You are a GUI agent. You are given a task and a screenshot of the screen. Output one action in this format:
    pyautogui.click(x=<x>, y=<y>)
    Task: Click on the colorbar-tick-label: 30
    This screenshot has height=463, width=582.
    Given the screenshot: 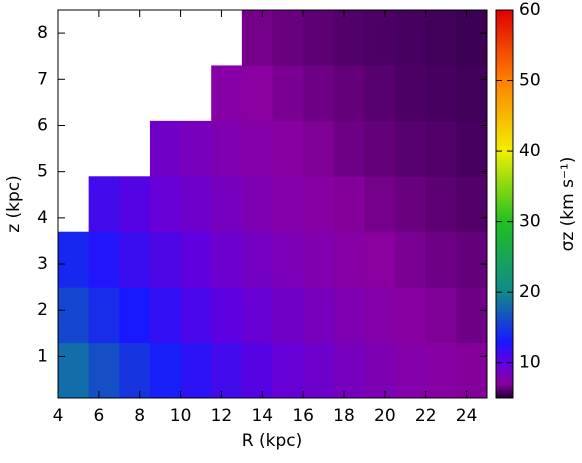 What is the action you would take?
    pyautogui.click(x=530, y=222)
    